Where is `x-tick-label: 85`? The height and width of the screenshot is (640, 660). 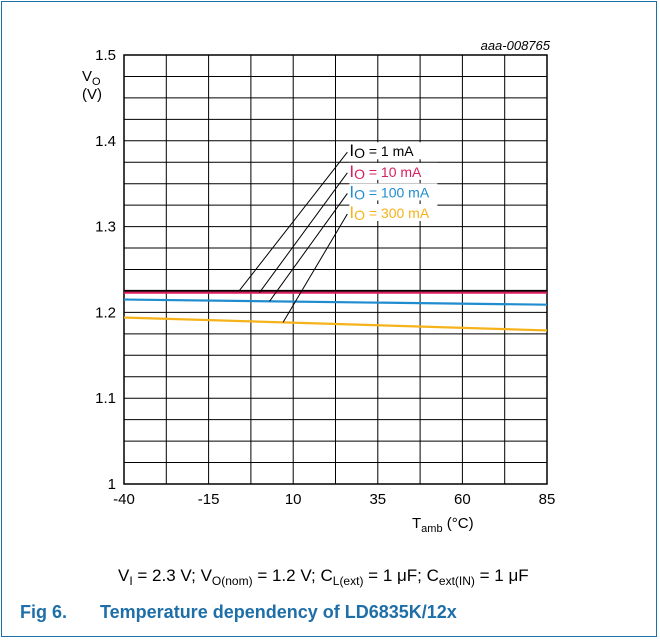 x-tick-label: 85 is located at coordinates (547, 499).